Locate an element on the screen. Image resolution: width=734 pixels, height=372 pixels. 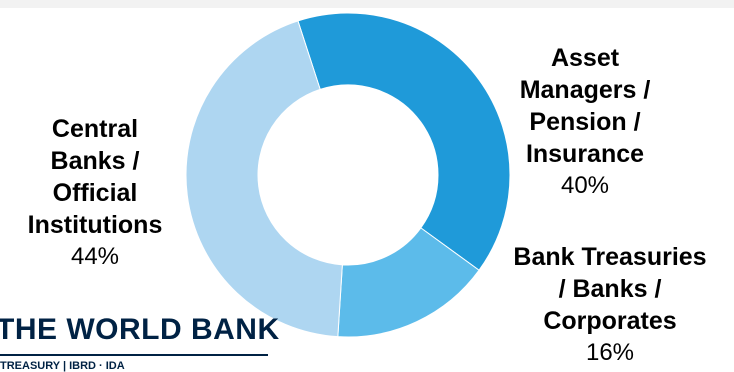
asset-managers-percent: 40% is located at coordinates (585, 185).